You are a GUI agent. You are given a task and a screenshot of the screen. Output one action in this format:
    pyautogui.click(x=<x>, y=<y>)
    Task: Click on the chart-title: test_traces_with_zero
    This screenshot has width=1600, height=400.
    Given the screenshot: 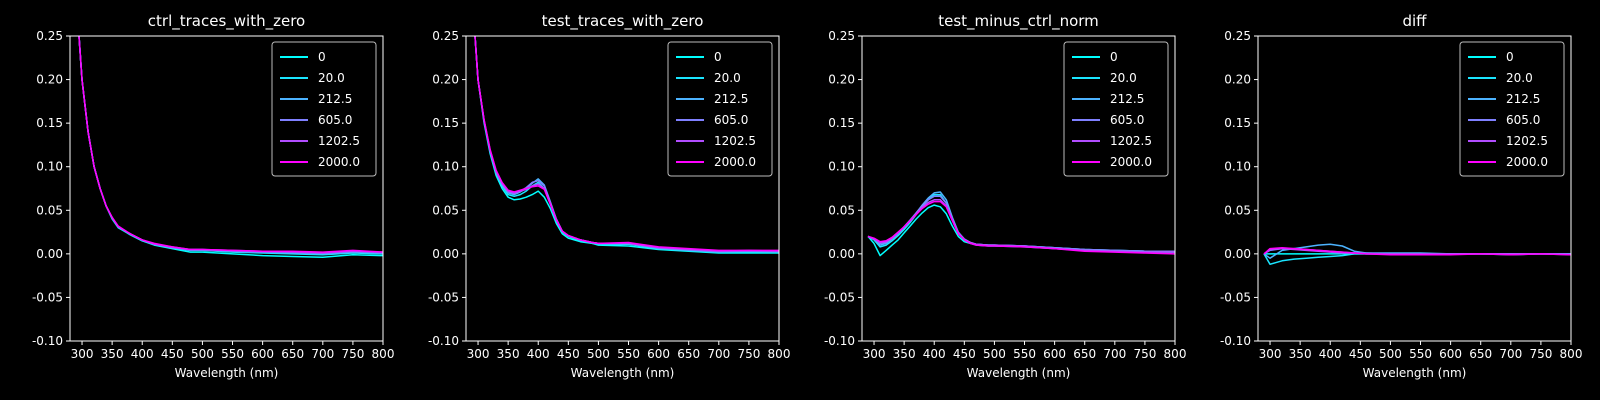 What is the action you would take?
    pyautogui.click(x=623, y=21)
    